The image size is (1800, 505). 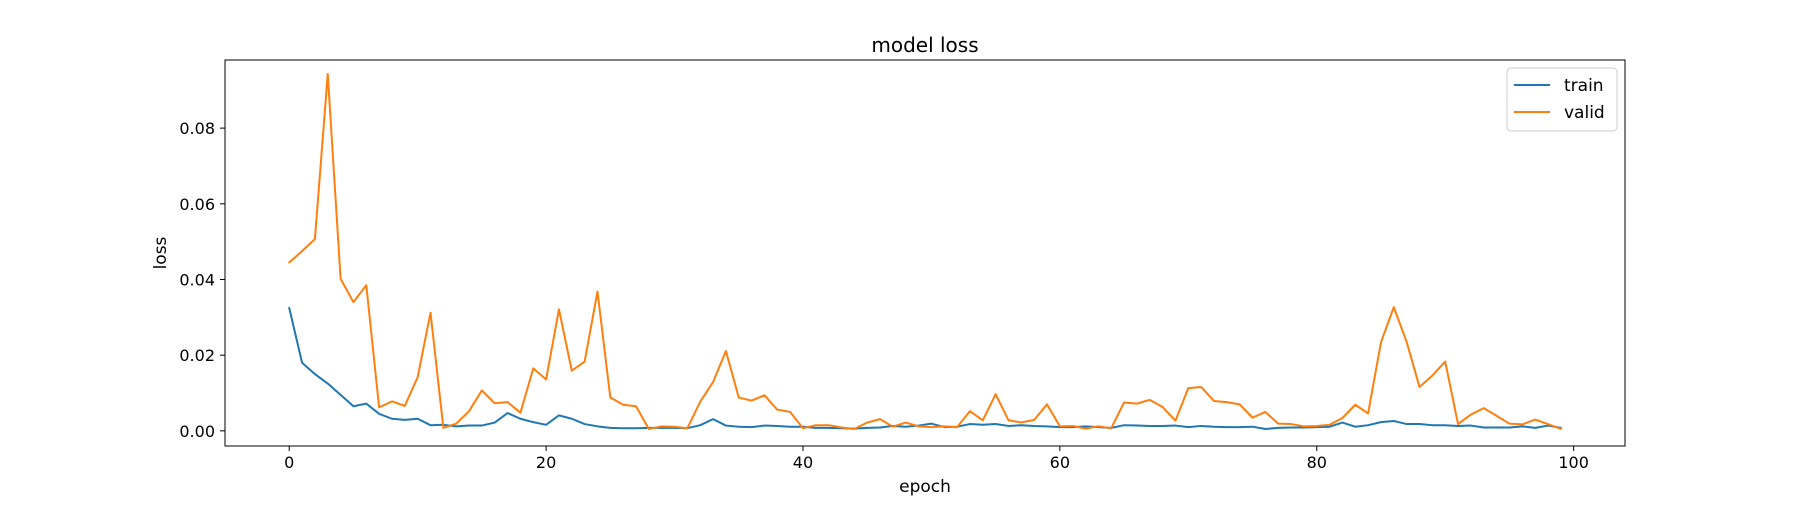 I want to click on y-tick-label: 0.04, so click(x=197, y=279).